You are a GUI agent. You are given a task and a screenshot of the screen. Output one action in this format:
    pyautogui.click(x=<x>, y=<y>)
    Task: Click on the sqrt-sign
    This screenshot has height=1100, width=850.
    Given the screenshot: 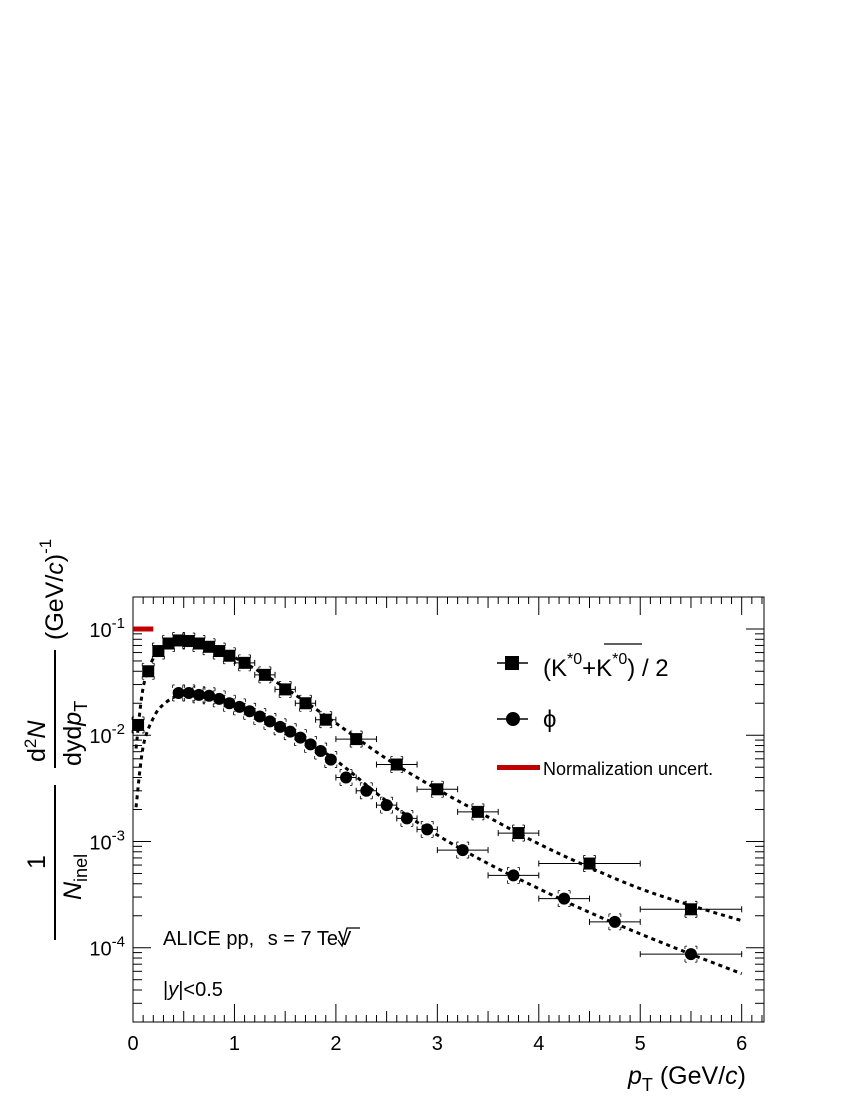 What is the action you would take?
    pyautogui.click(x=348, y=937)
    